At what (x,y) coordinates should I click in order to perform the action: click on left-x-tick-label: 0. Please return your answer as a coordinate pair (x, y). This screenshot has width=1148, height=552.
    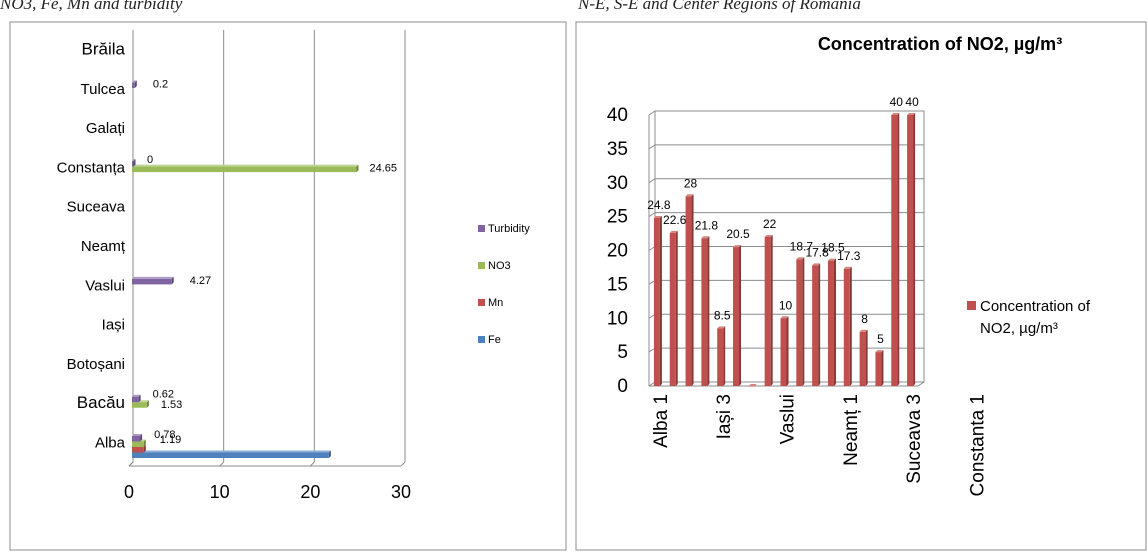
    Looking at the image, I should click on (129, 492).